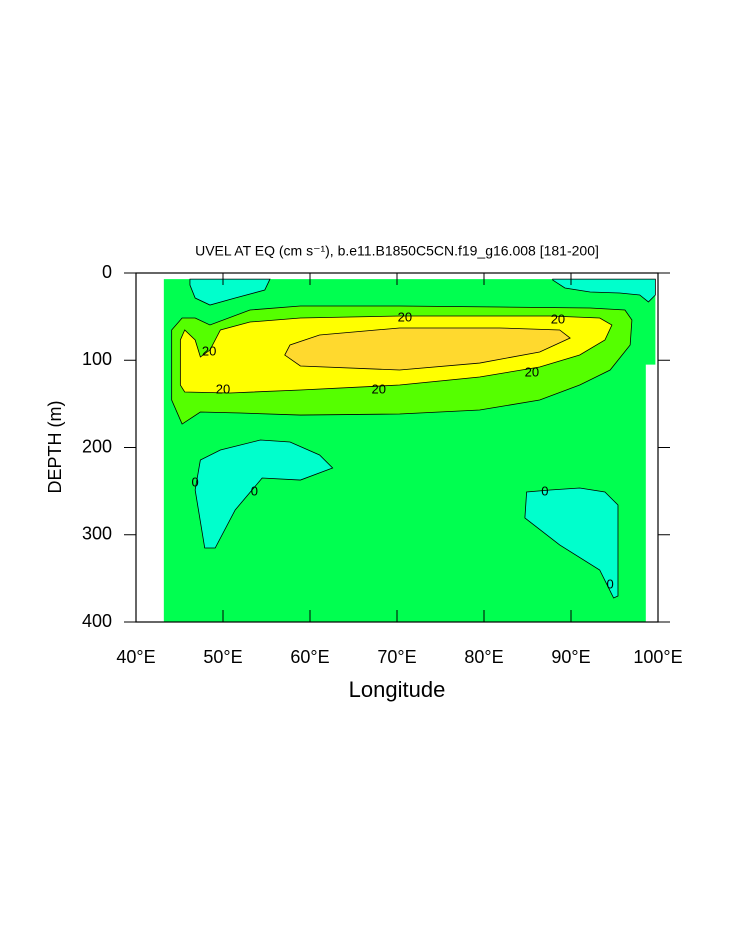 This screenshot has height=945, width=733. What do you see at coordinates (483, 657) in the screenshot?
I see `x-tick-label: 80°E` at bounding box center [483, 657].